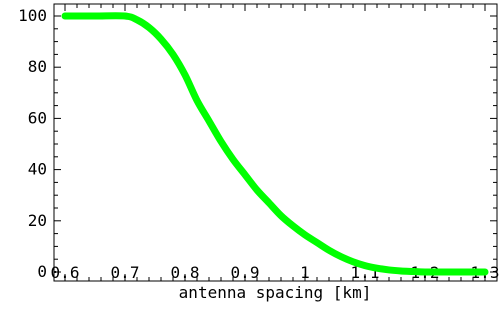  What do you see at coordinates (37, 66) in the screenshot?
I see `y-tick-label: 80` at bounding box center [37, 66].